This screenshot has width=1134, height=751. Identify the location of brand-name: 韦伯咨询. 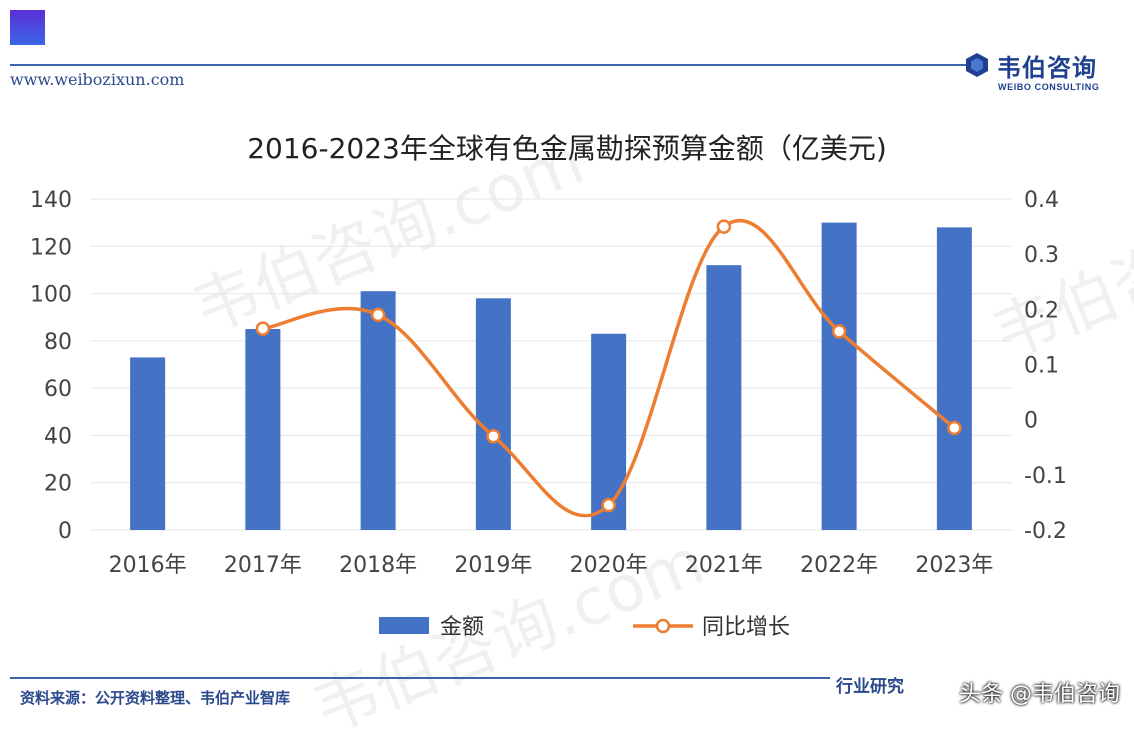
(1047, 67).